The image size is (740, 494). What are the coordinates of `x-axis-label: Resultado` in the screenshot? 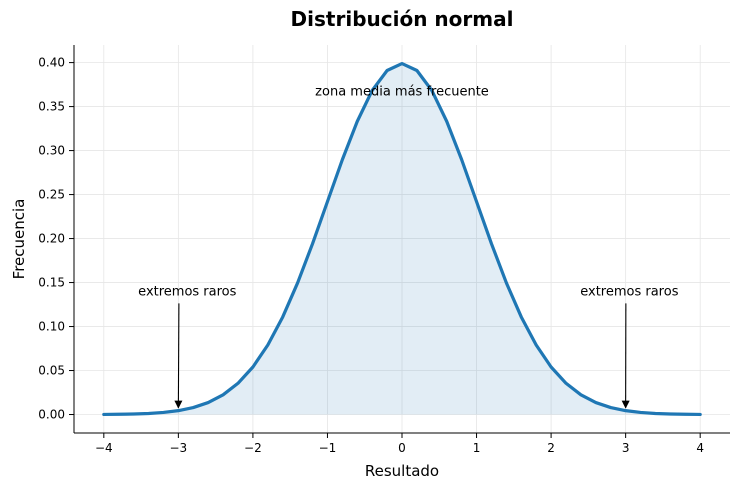 It's located at (402, 471).